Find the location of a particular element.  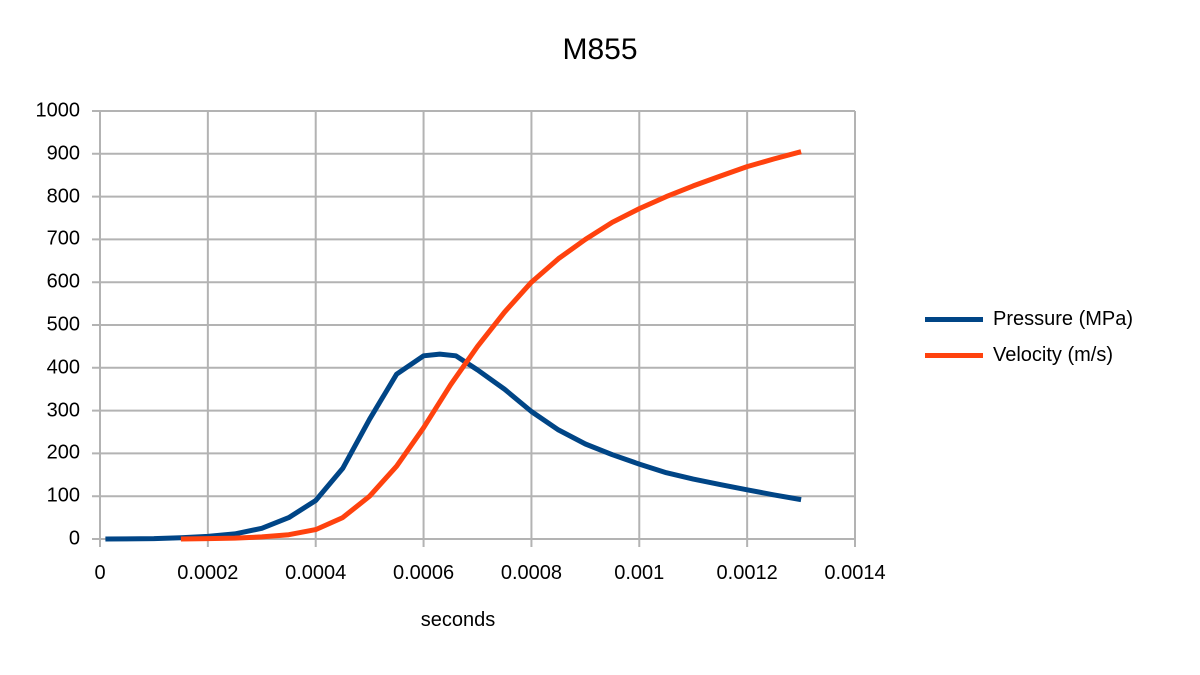

y-tick-label: 800 is located at coordinates (63, 196).